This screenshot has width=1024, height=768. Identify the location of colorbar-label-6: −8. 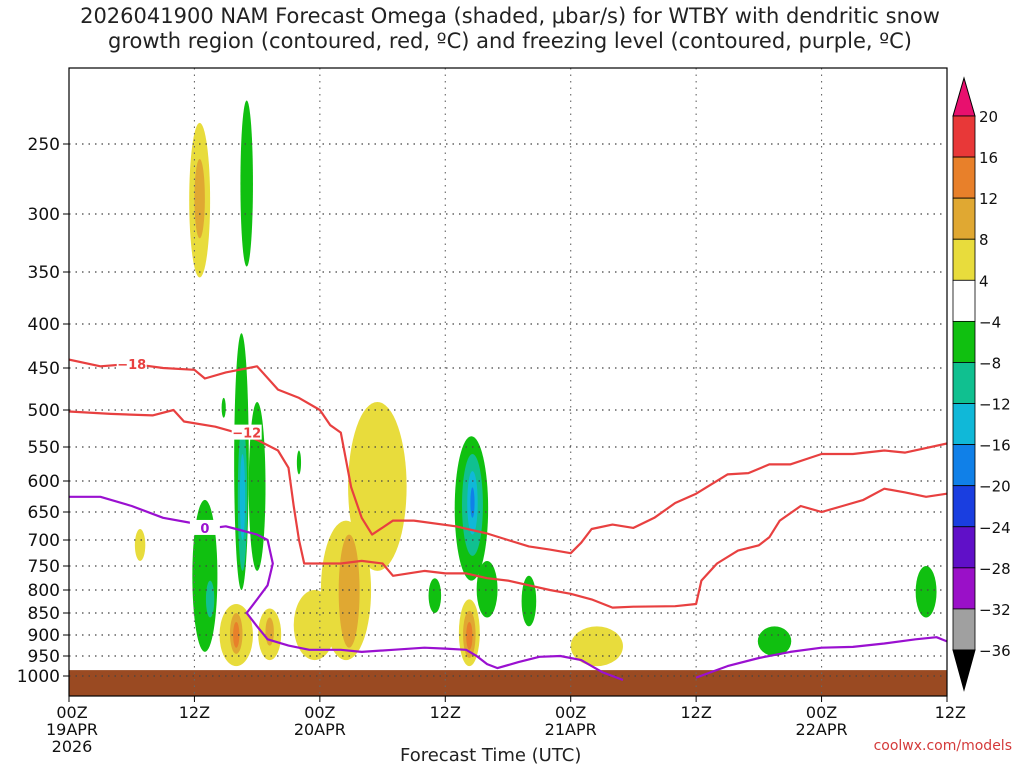
(990, 363).